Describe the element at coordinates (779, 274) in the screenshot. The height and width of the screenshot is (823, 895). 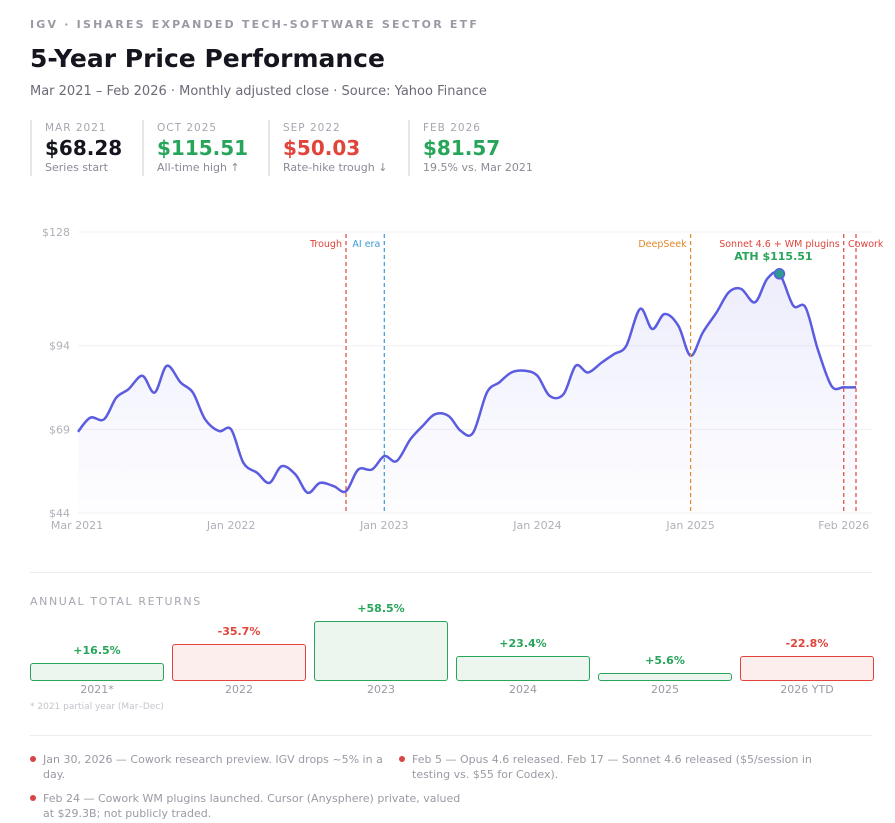
I see `ath-marker` at that location.